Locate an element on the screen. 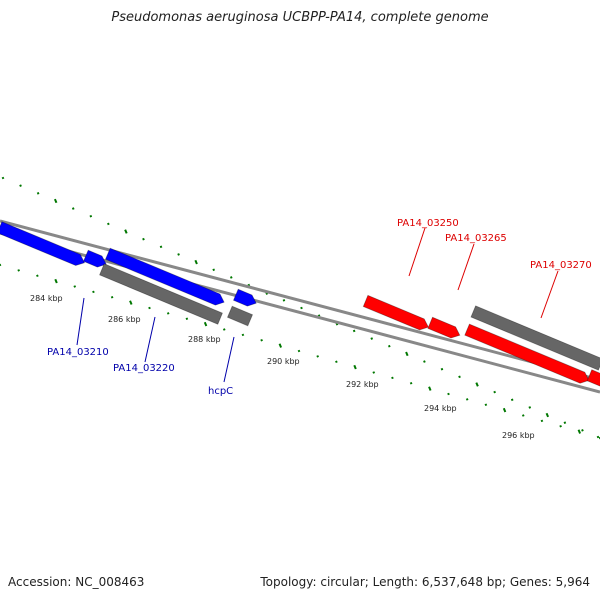  ruler-label: 288 kbp is located at coordinates (204, 339).